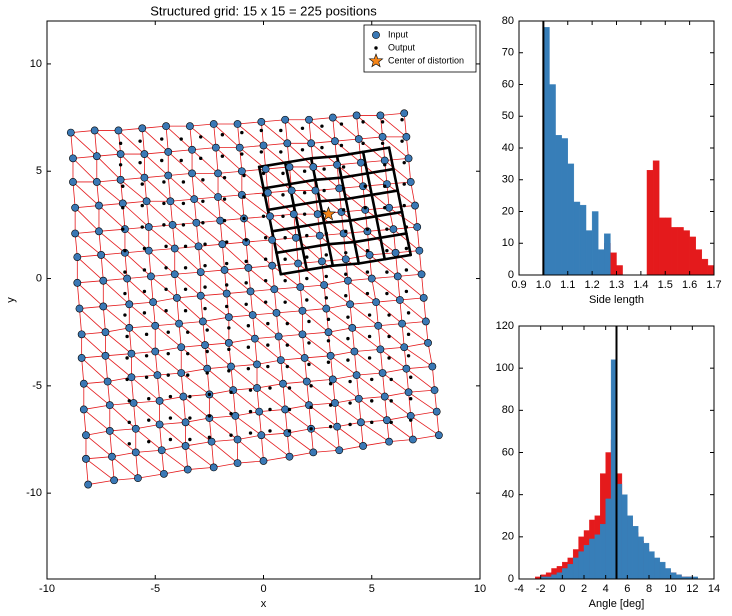  Describe the element at coordinates (692, 589) in the screenshot. I see `x-tick-label: 12` at that location.